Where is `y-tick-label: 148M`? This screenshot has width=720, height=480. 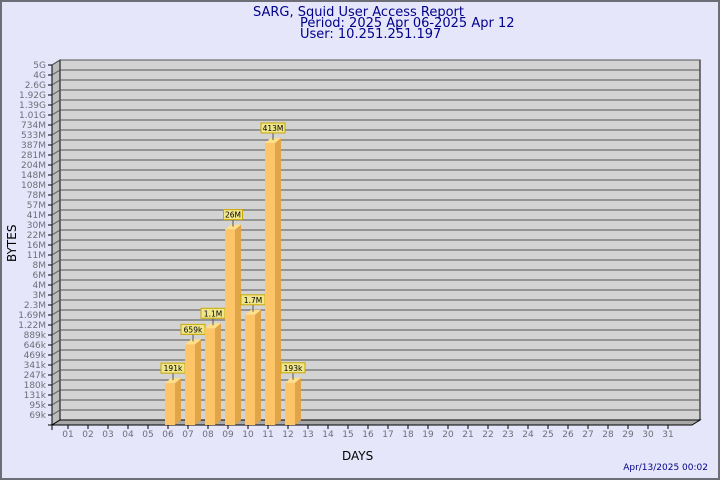
y-tick-label: 148M is located at coordinates (33, 176).